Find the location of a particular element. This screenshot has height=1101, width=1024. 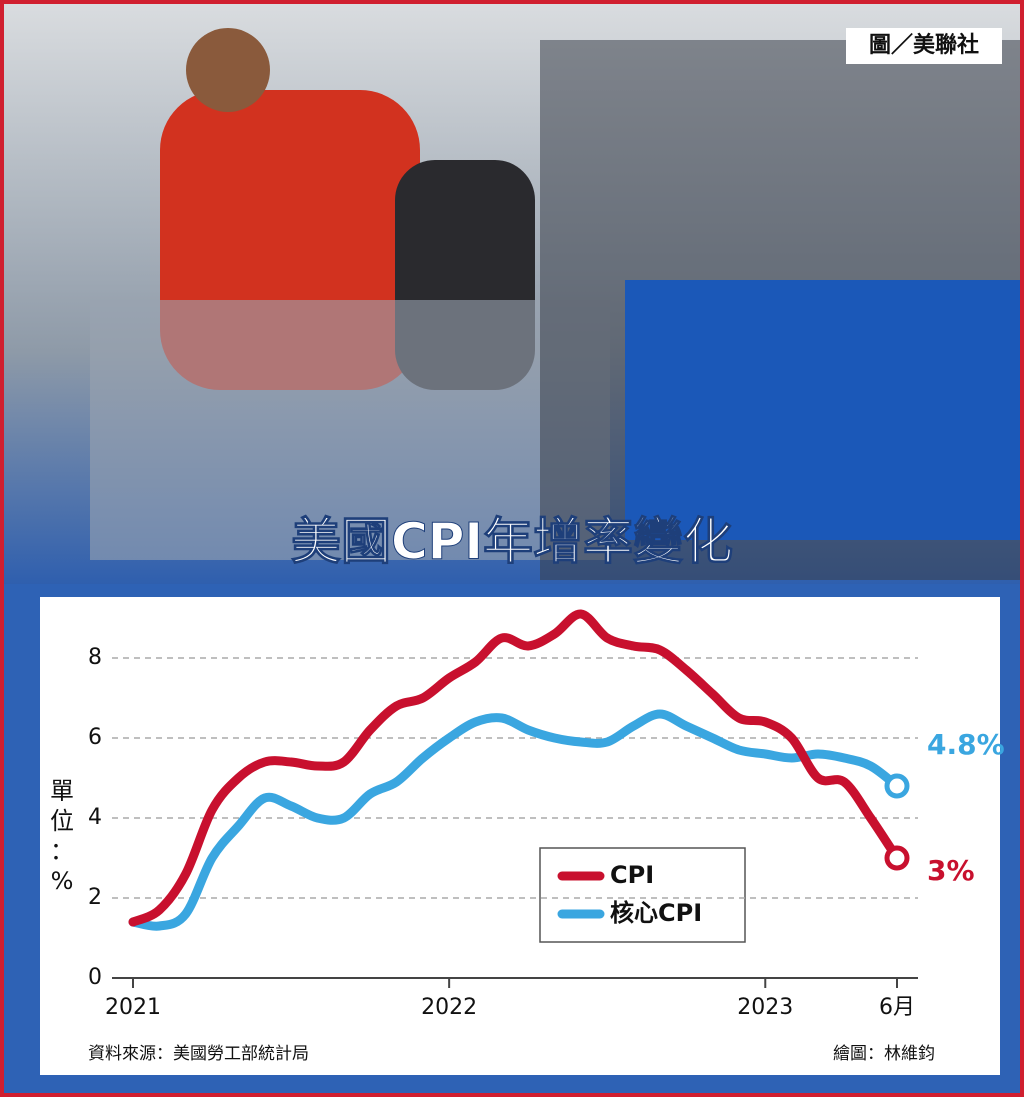

y-tick-label: 0 is located at coordinates (95, 977).